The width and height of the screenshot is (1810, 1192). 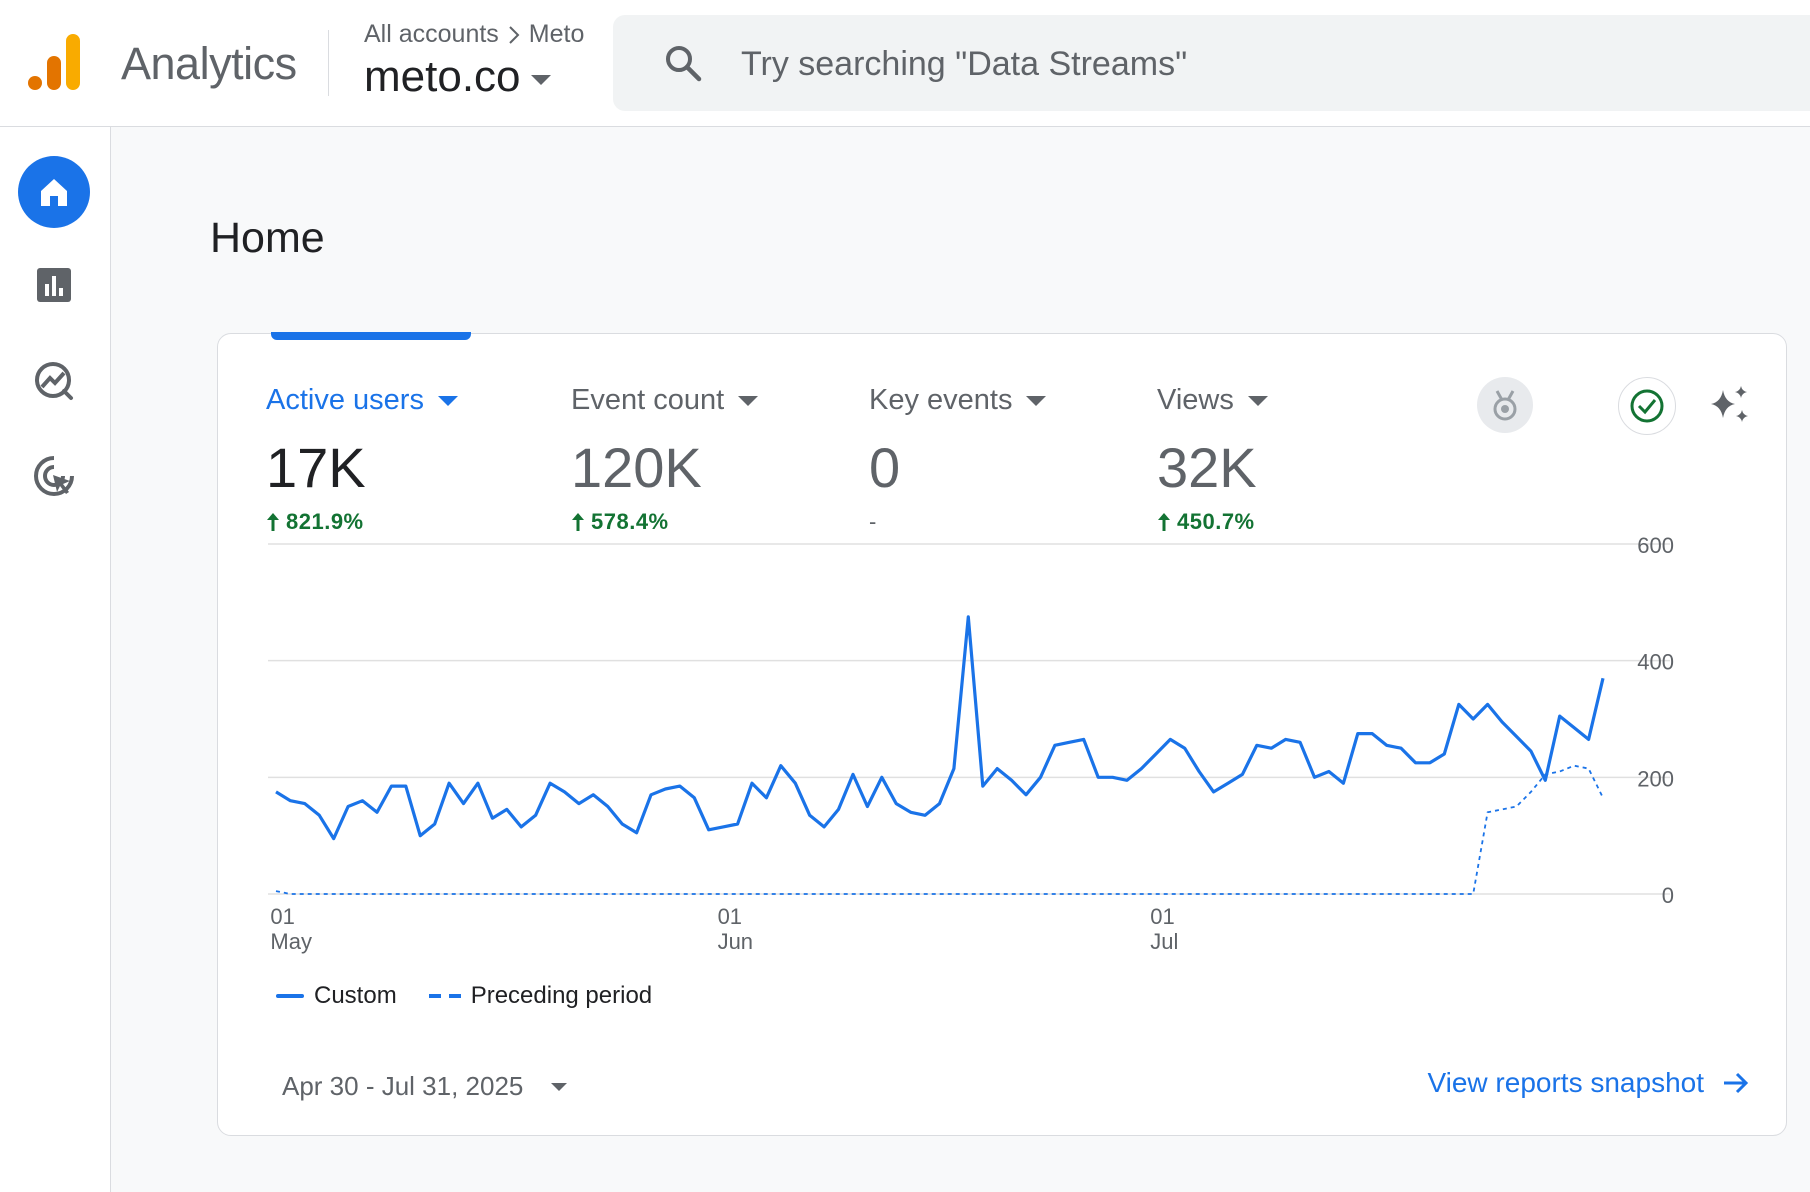 I want to click on series-line-custom, so click(x=940, y=728).